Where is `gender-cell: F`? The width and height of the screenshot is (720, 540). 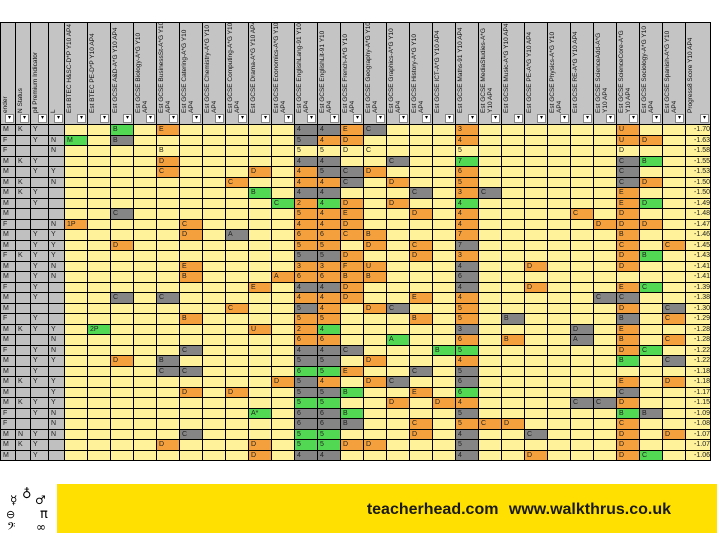 gender-cell: F is located at coordinates (8, 287).